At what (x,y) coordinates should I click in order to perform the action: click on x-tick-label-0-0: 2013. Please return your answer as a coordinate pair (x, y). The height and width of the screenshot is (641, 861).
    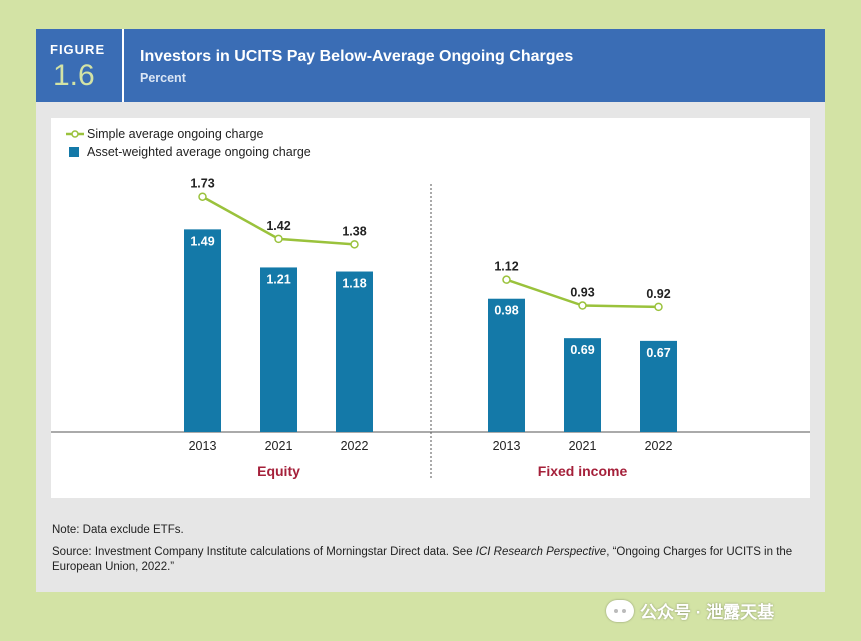
    Looking at the image, I should click on (203, 446).